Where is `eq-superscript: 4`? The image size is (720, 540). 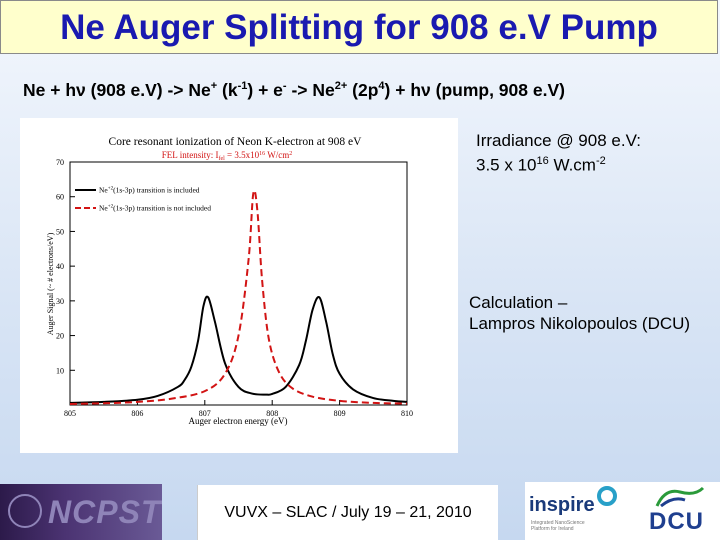 eq-superscript: 4 is located at coordinates (381, 86).